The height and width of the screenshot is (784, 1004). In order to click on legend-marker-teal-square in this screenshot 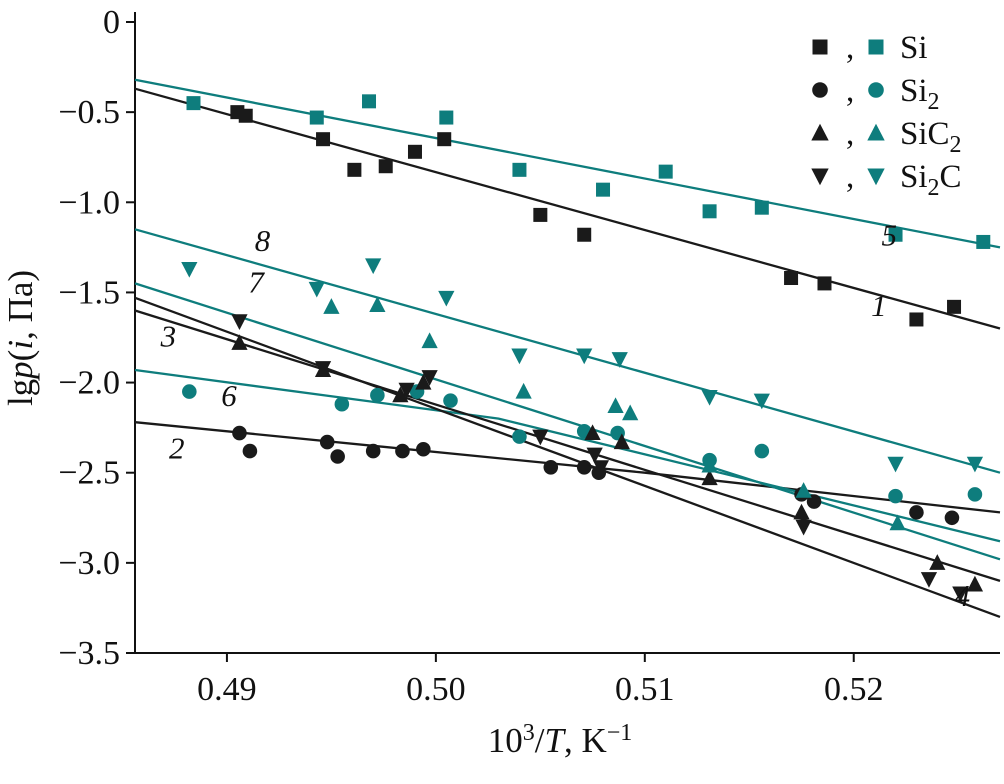, I will do `click(876, 47)`.